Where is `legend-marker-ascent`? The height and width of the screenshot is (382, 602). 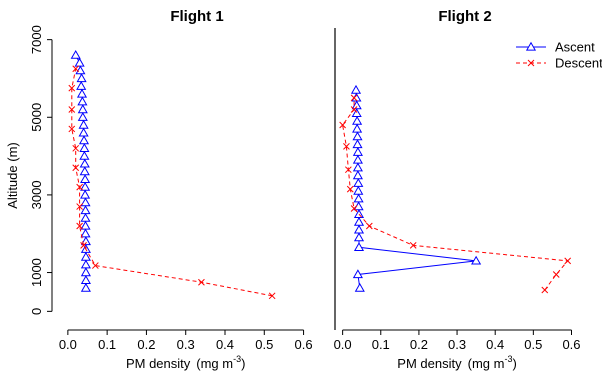
legend-marker-ascent is located at coordinates (531, 46).